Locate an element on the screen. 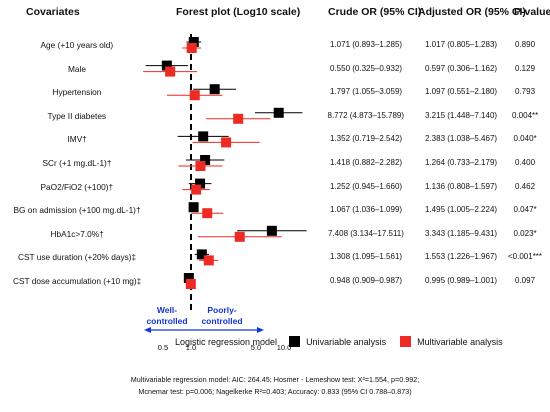 This screenshot has width=550, height=412. direction-arrow-left-head is located at coordinates (147, 330).